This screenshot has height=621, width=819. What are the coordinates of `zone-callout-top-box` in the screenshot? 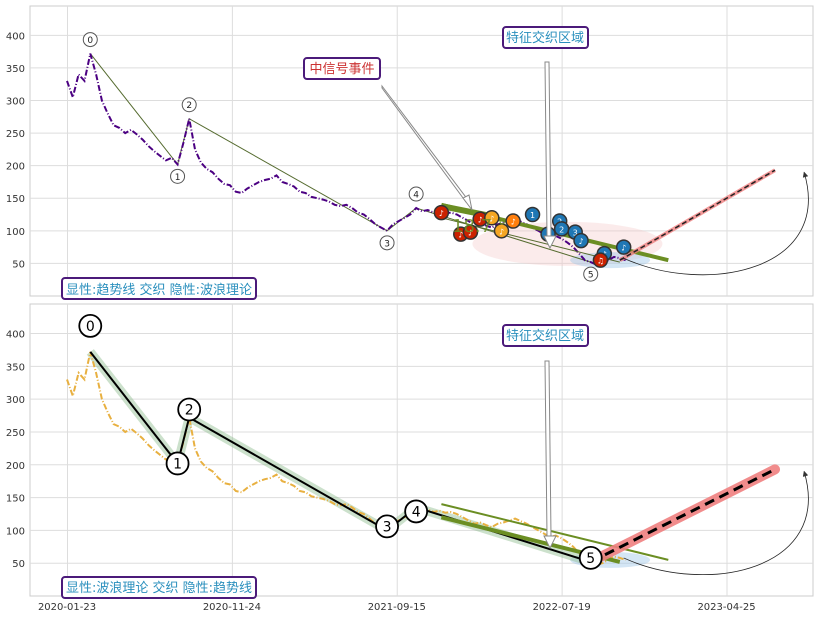 It's located at (545, 37).